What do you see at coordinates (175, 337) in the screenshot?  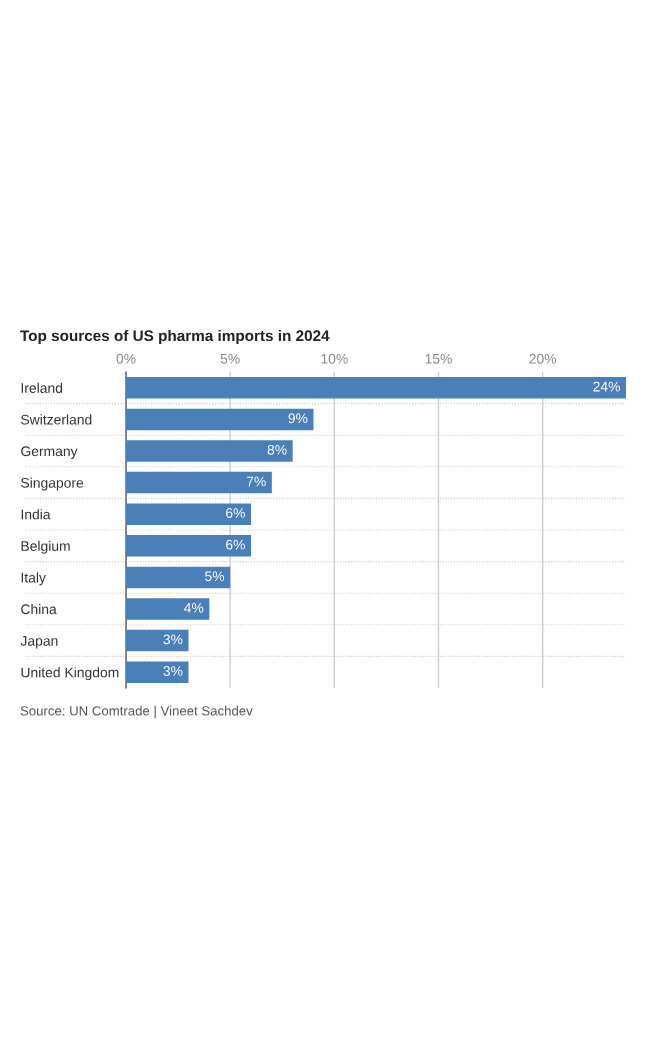 I see `chart-title: Top sources of US pharma imports in 2024` at bounding box center [175, 337].